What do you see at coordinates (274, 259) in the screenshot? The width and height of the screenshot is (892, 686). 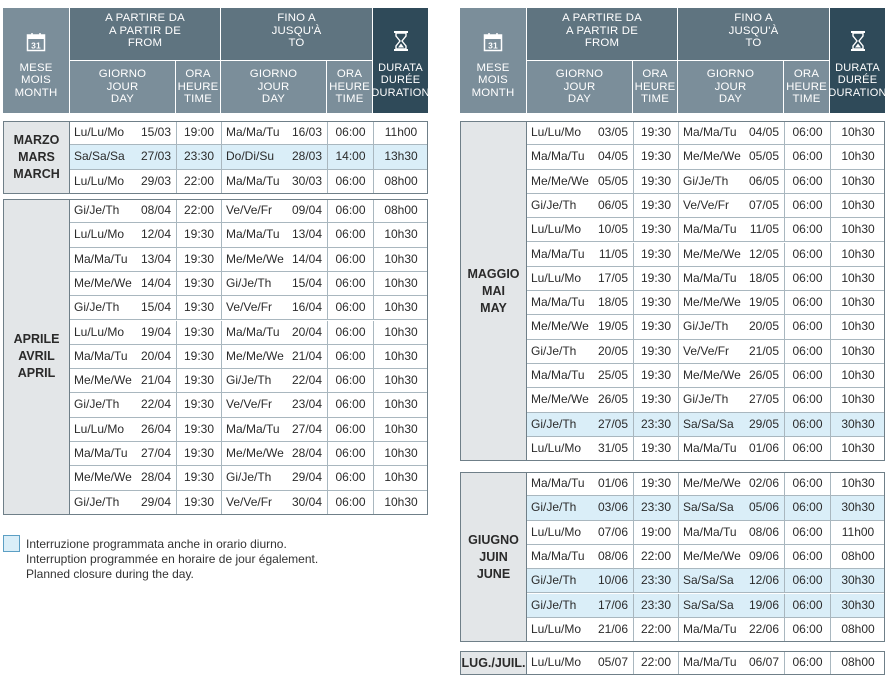 I see `to-day-cell: Me/Me/We 14/04` at bounding box center [274, 259].